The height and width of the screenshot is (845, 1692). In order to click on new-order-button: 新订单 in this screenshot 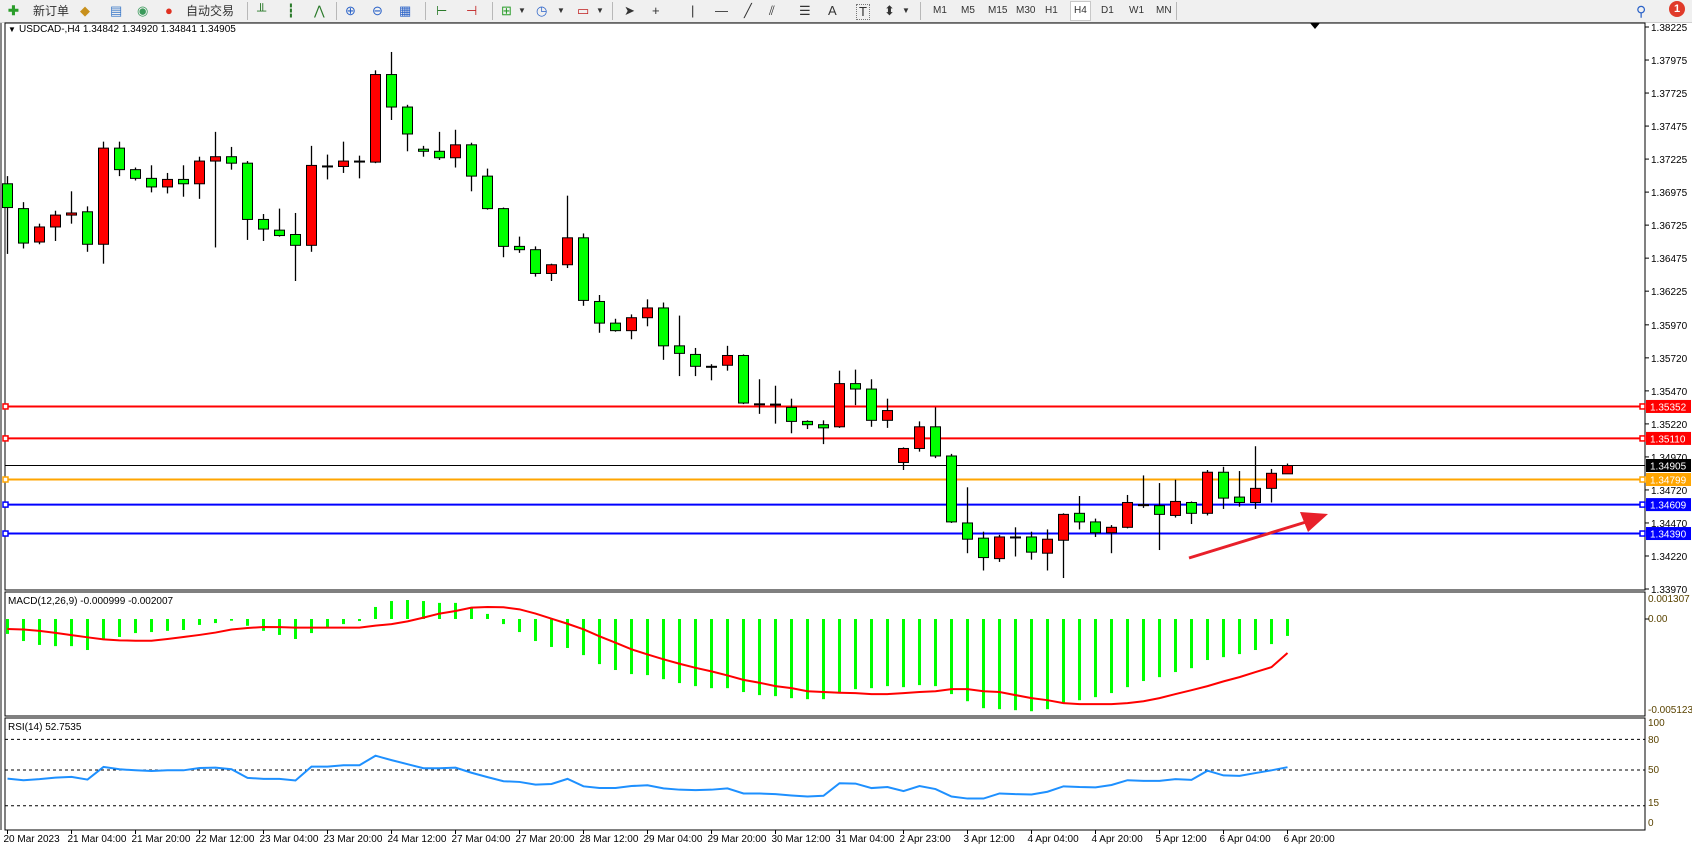, I will do `click(51, 11)`.